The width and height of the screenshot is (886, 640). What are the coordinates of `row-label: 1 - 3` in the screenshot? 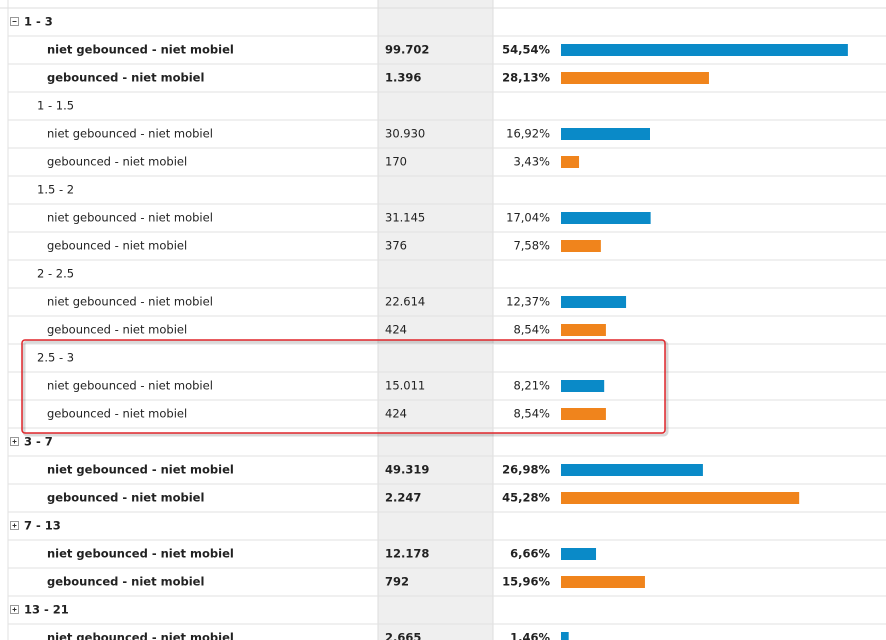 It's located at (38, 22).